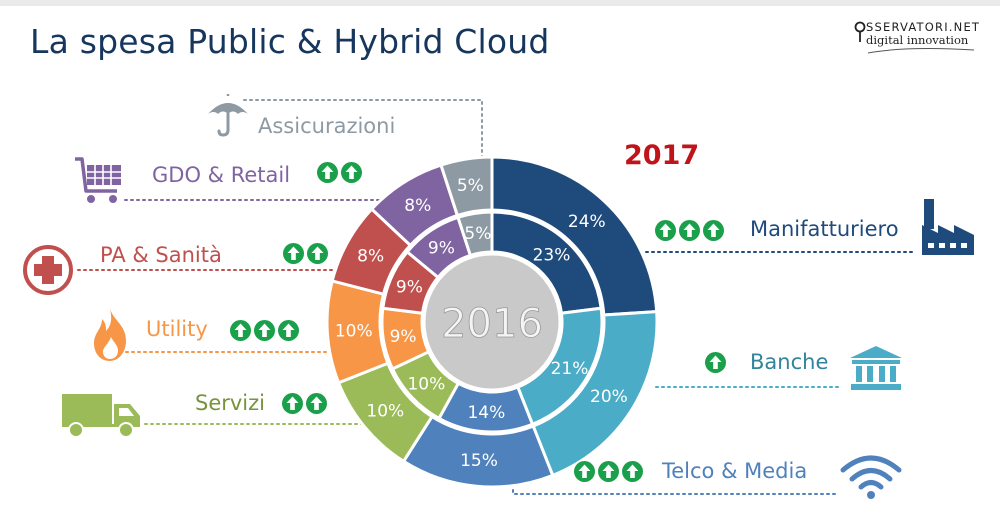 This screenshot has height=518, width=1000. What do you see at coordinates (409, 287) in the screenshot?
I see `slice-label-inner-5: 9%` at bounding box center [409, 287].